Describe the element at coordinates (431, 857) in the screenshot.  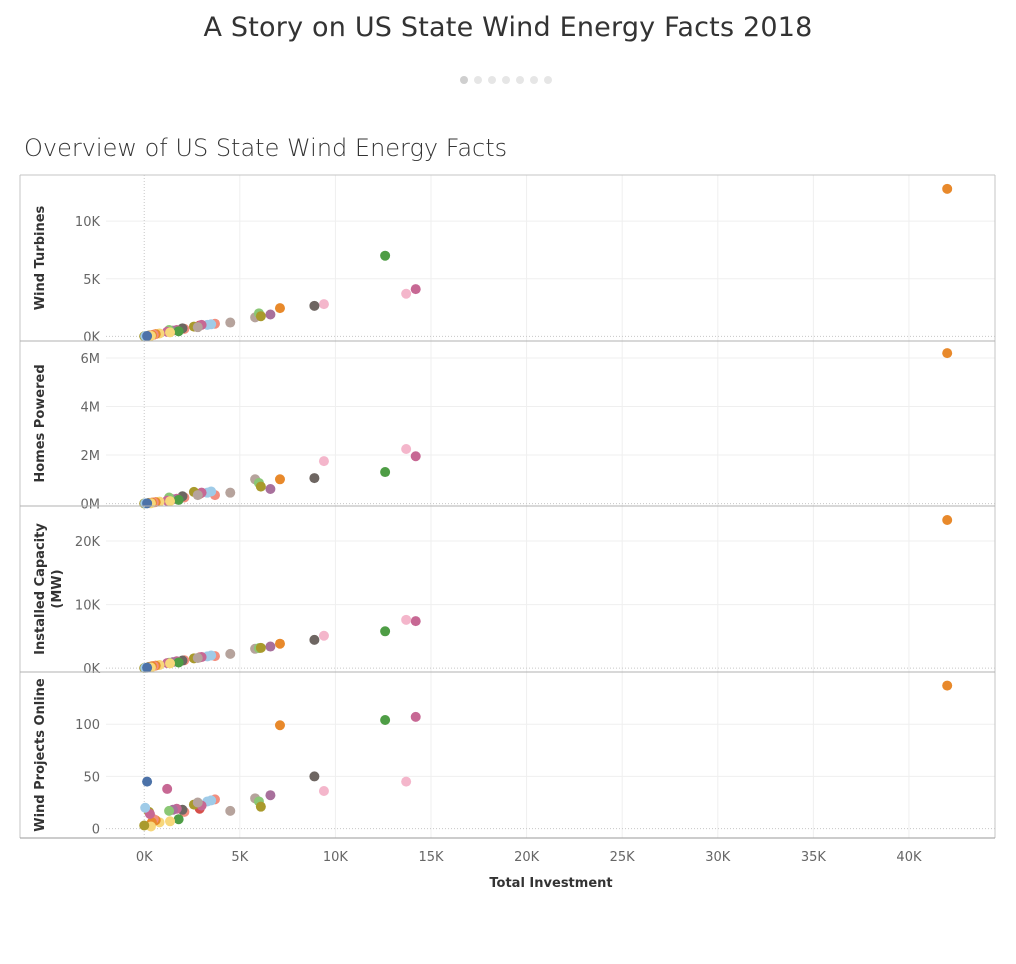
I see `x-tick-label: 15K` at that location.